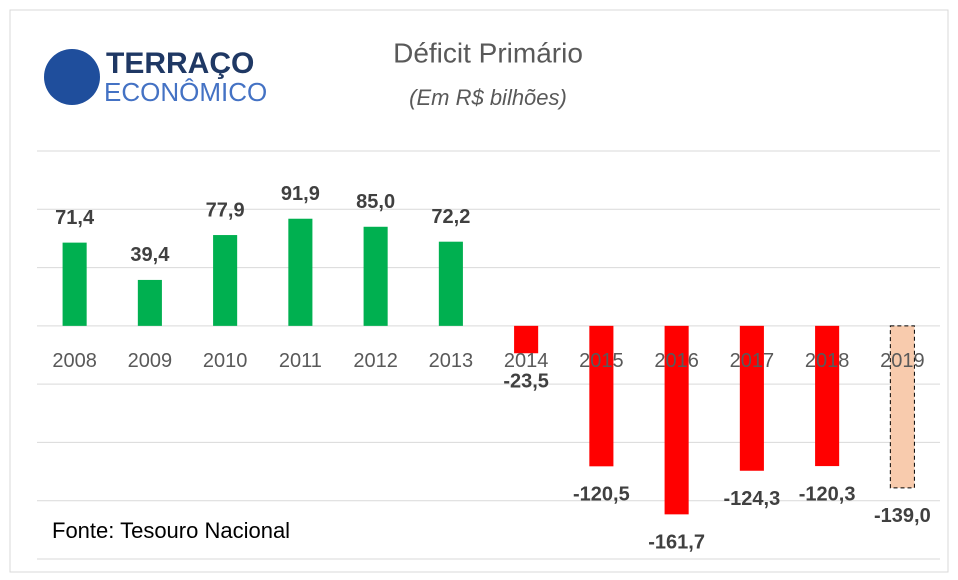  Describe the element at coordinates (450, 217) in the screenshot. I see `data-label: 72,2` at that location.